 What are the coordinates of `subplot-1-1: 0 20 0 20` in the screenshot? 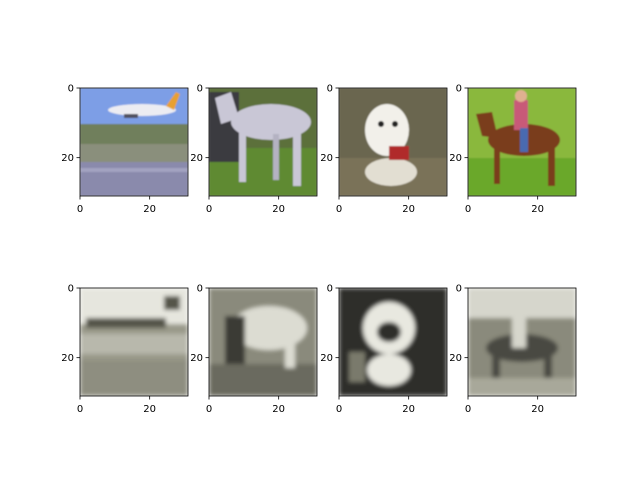 It's located at (124, 150).